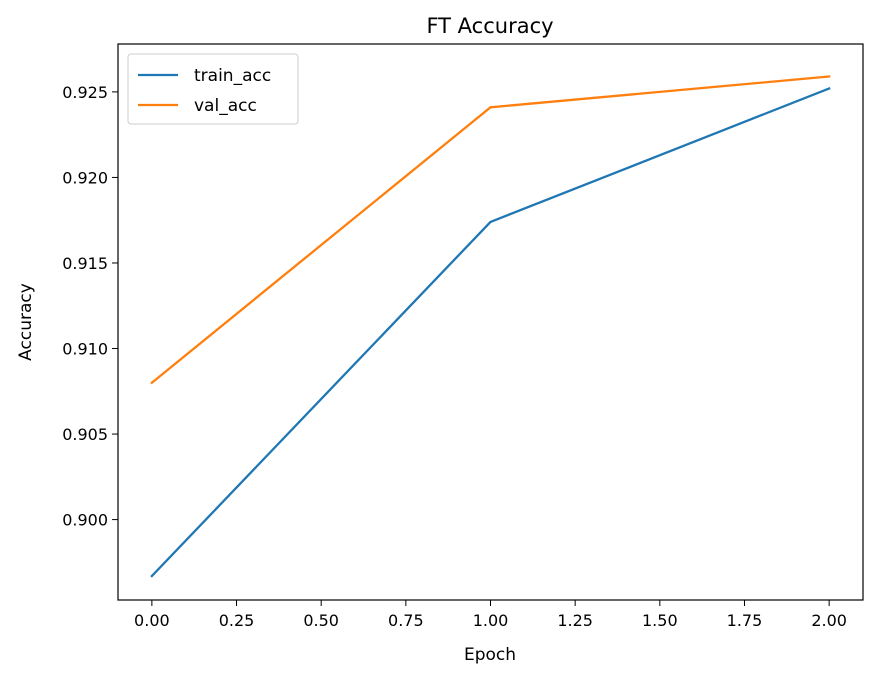 The width and height of the screenshot is (876, 678). What do you see at coordinates (491, 620) in the screenshot?
I see `x-tick-label: 1.00` at bounding box center [491, 620].